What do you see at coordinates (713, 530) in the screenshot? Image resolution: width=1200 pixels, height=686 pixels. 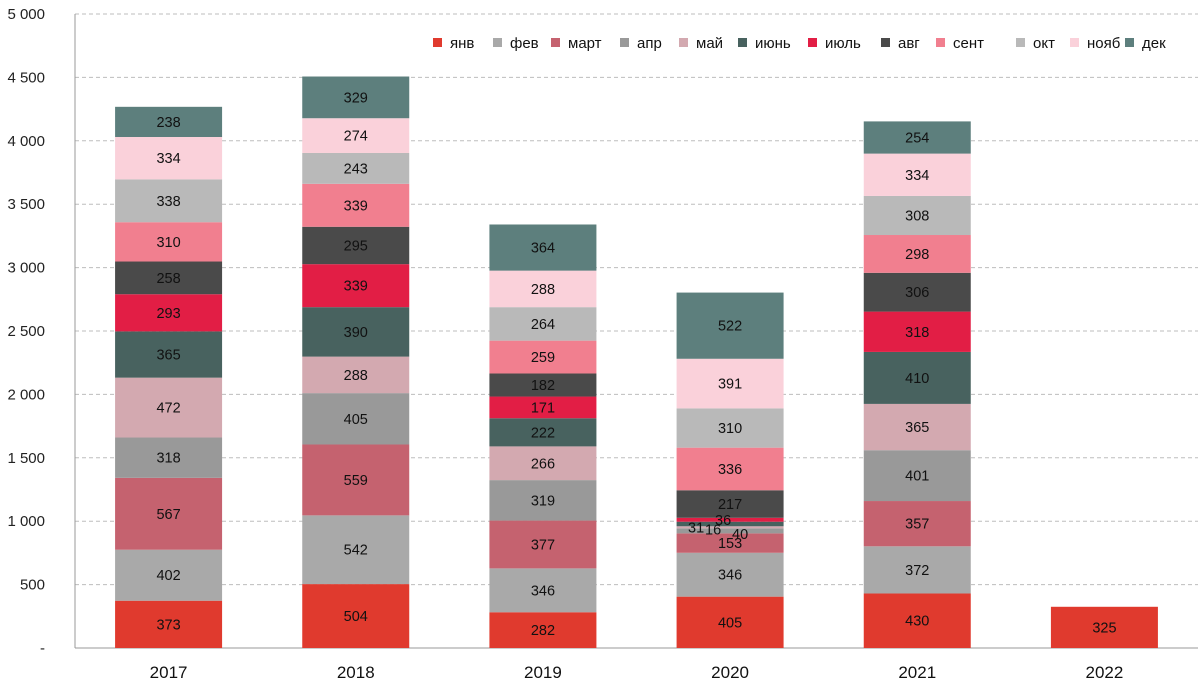 I see `data-label: 16` at bounding box center [713, 530].